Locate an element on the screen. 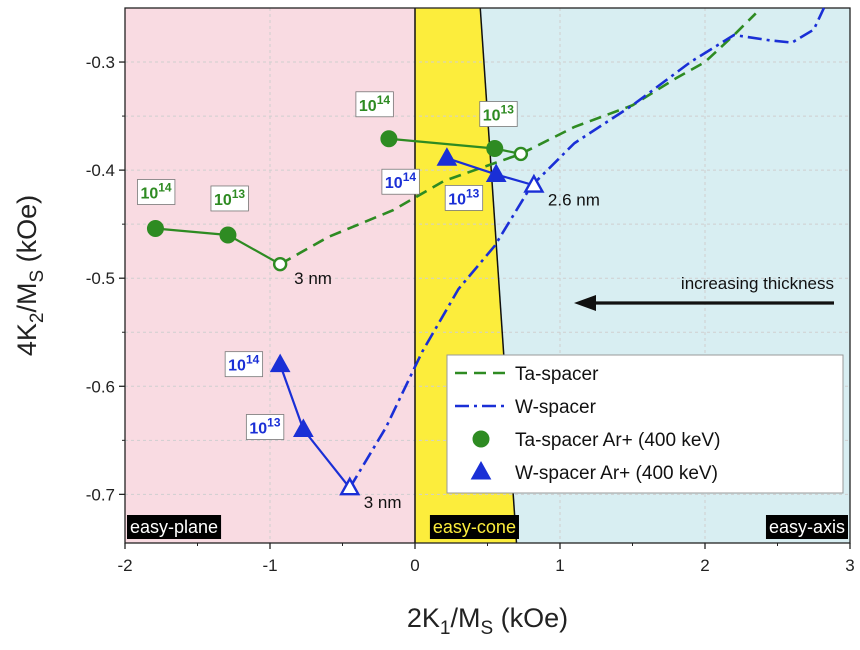 Image resolution: width=860 pixels, height=650 pixels. region-label-easy-cone: easy-cone is located at coordinates (474, 527).